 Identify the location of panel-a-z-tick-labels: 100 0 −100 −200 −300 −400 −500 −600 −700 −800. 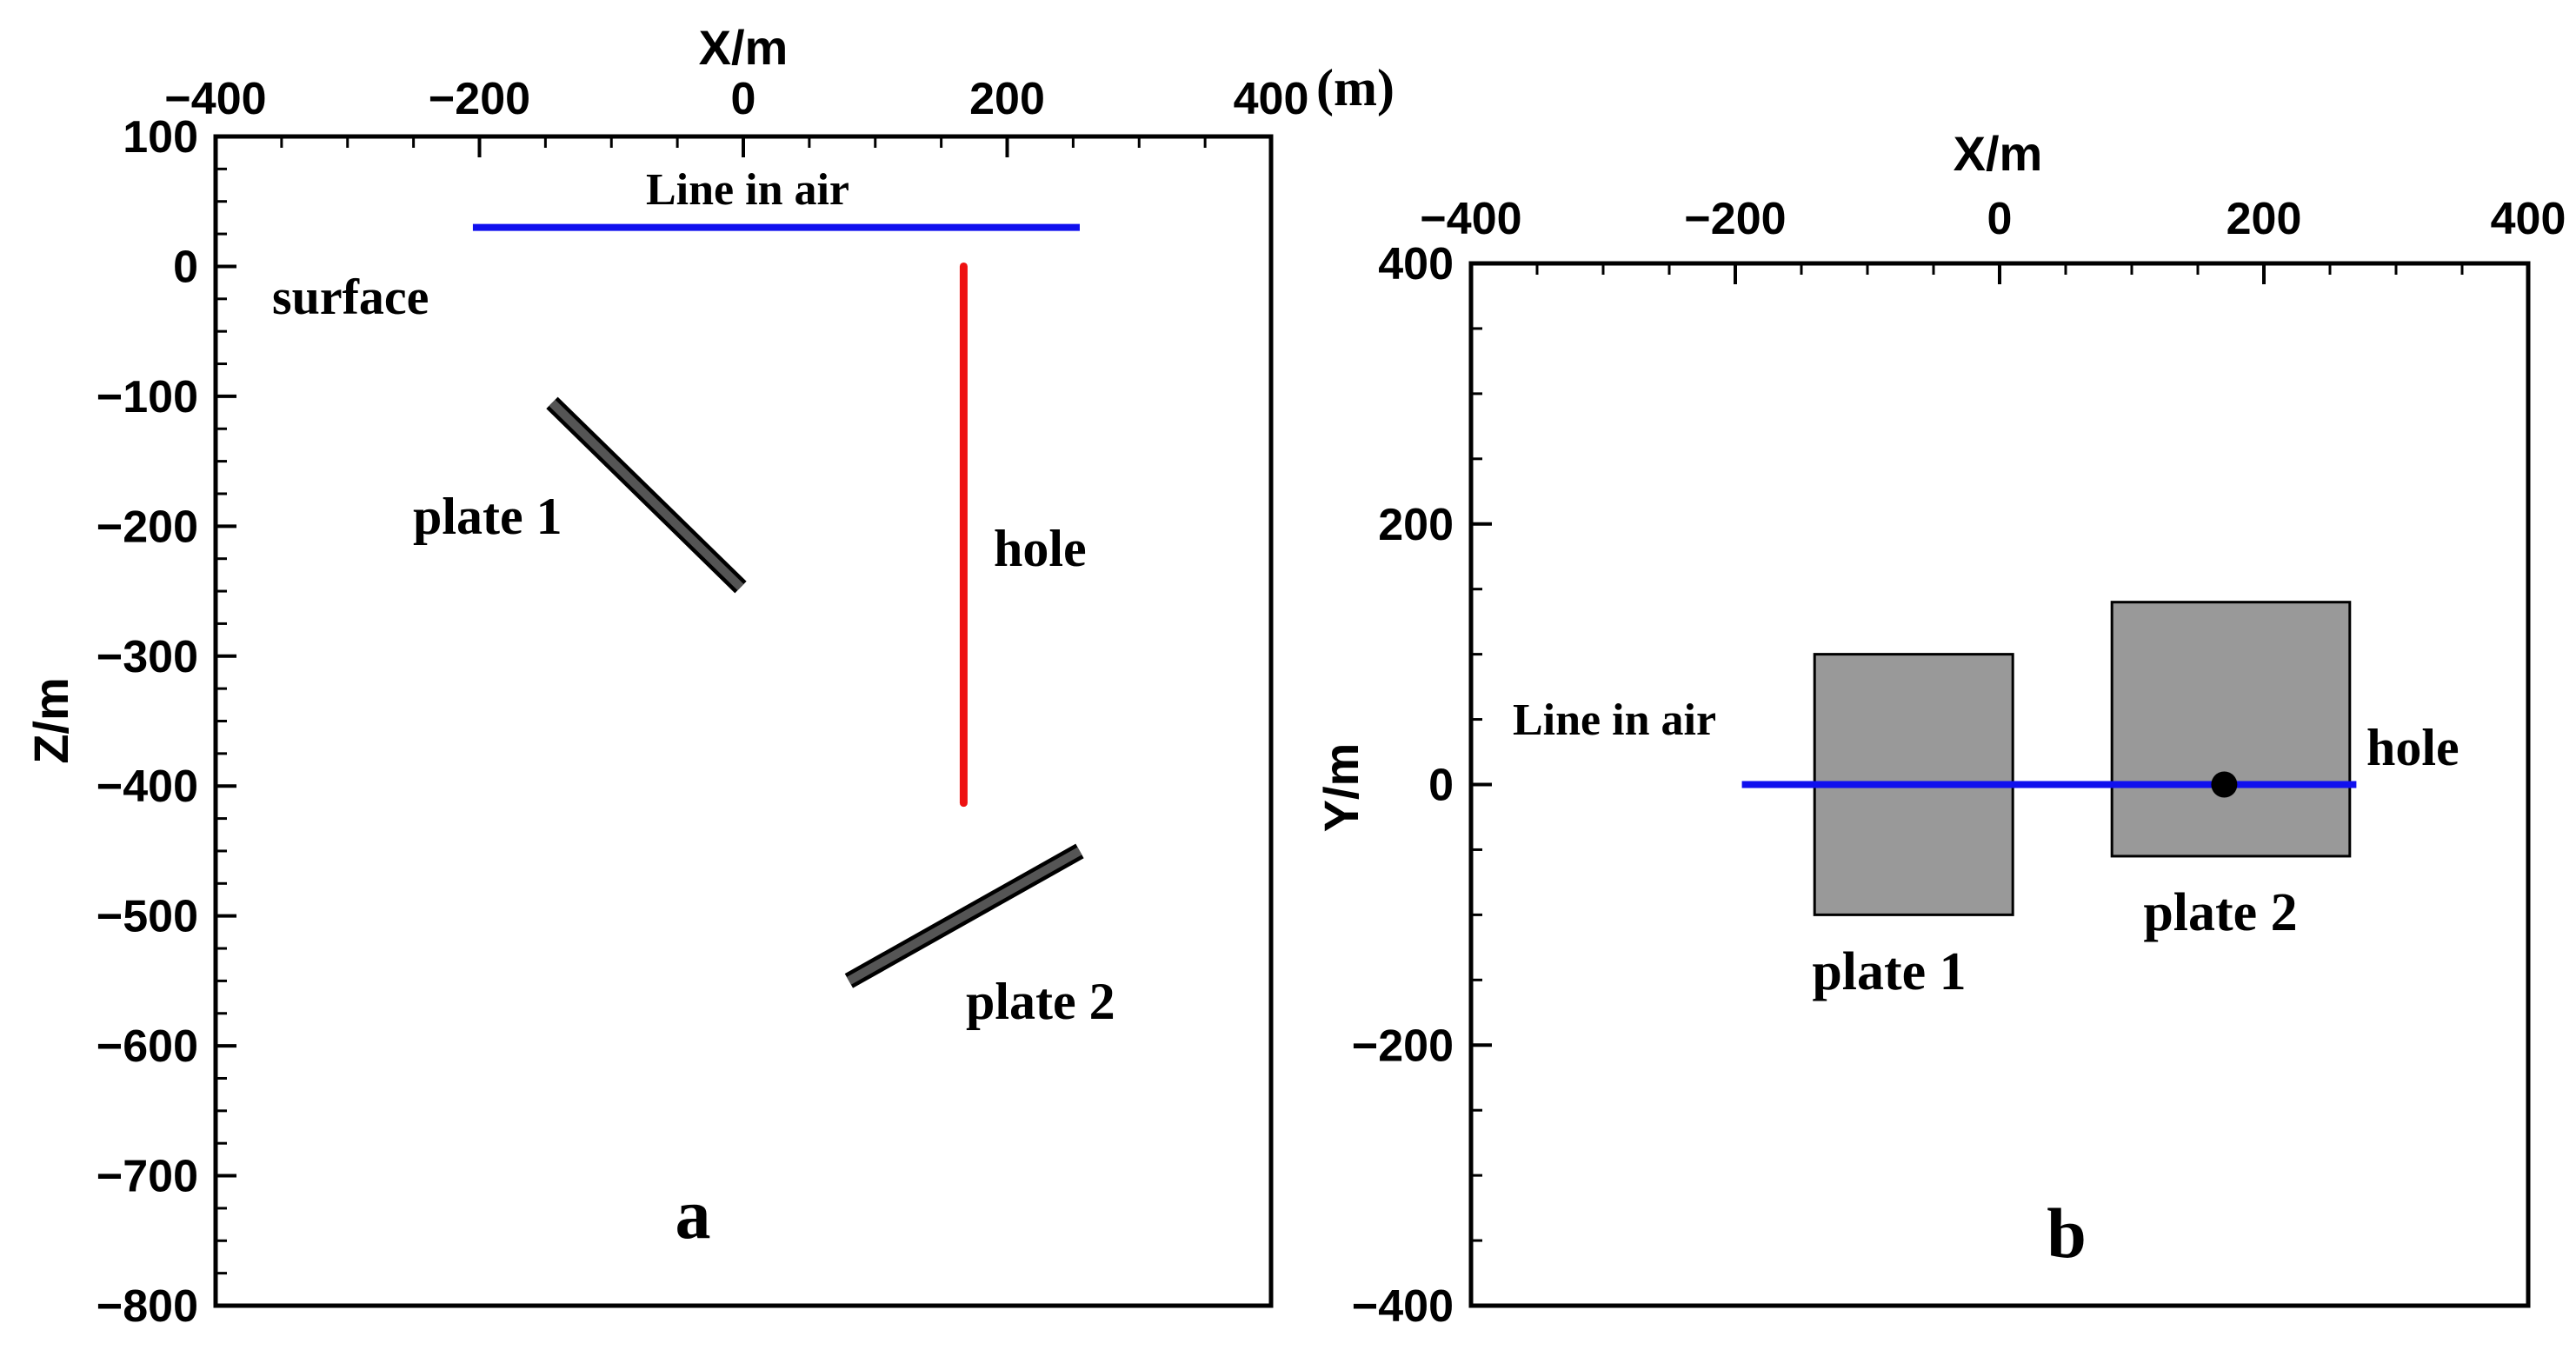
(147, 722).